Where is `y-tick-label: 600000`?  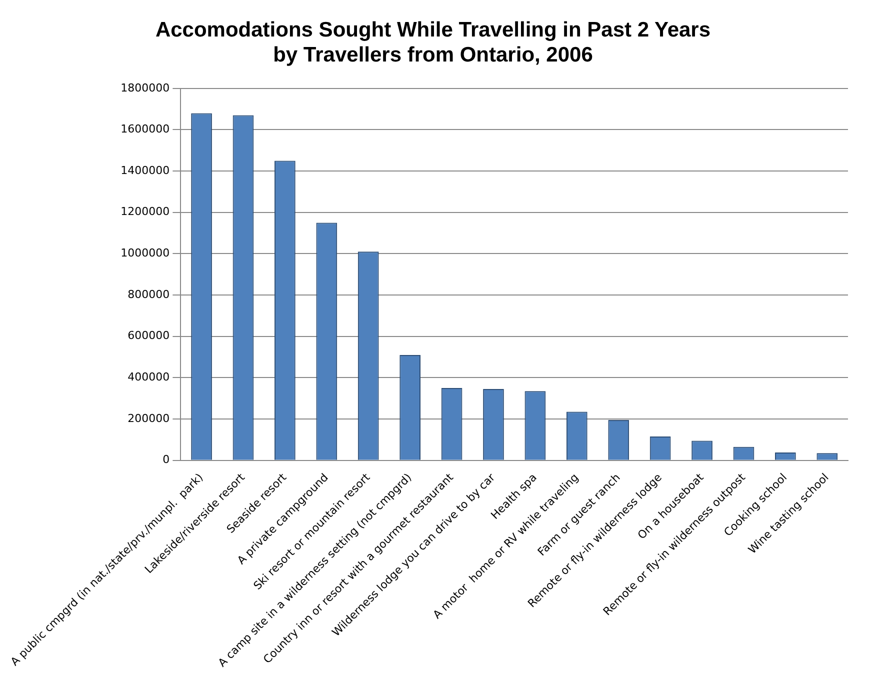
y-tick-label: 600000 is located at coordinates (149, 335).